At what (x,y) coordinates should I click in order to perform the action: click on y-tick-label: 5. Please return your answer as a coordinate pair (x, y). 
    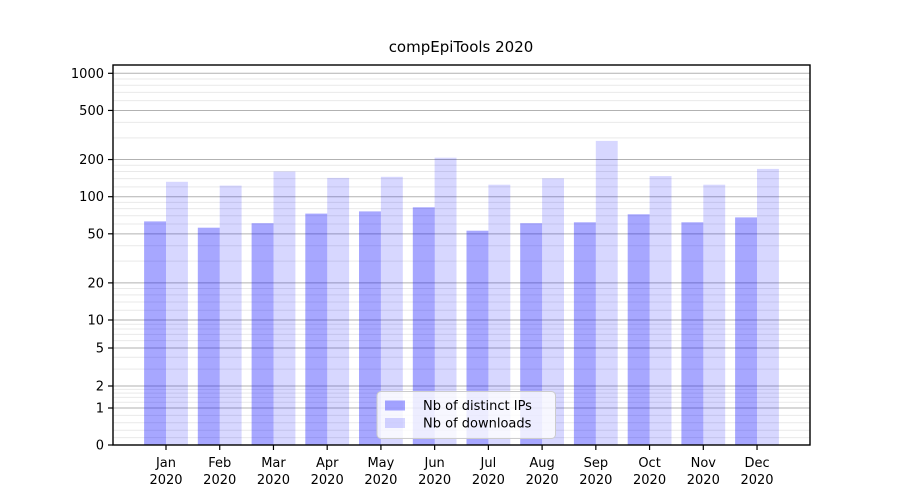
    Looking at the image, I should click on (100, 349).